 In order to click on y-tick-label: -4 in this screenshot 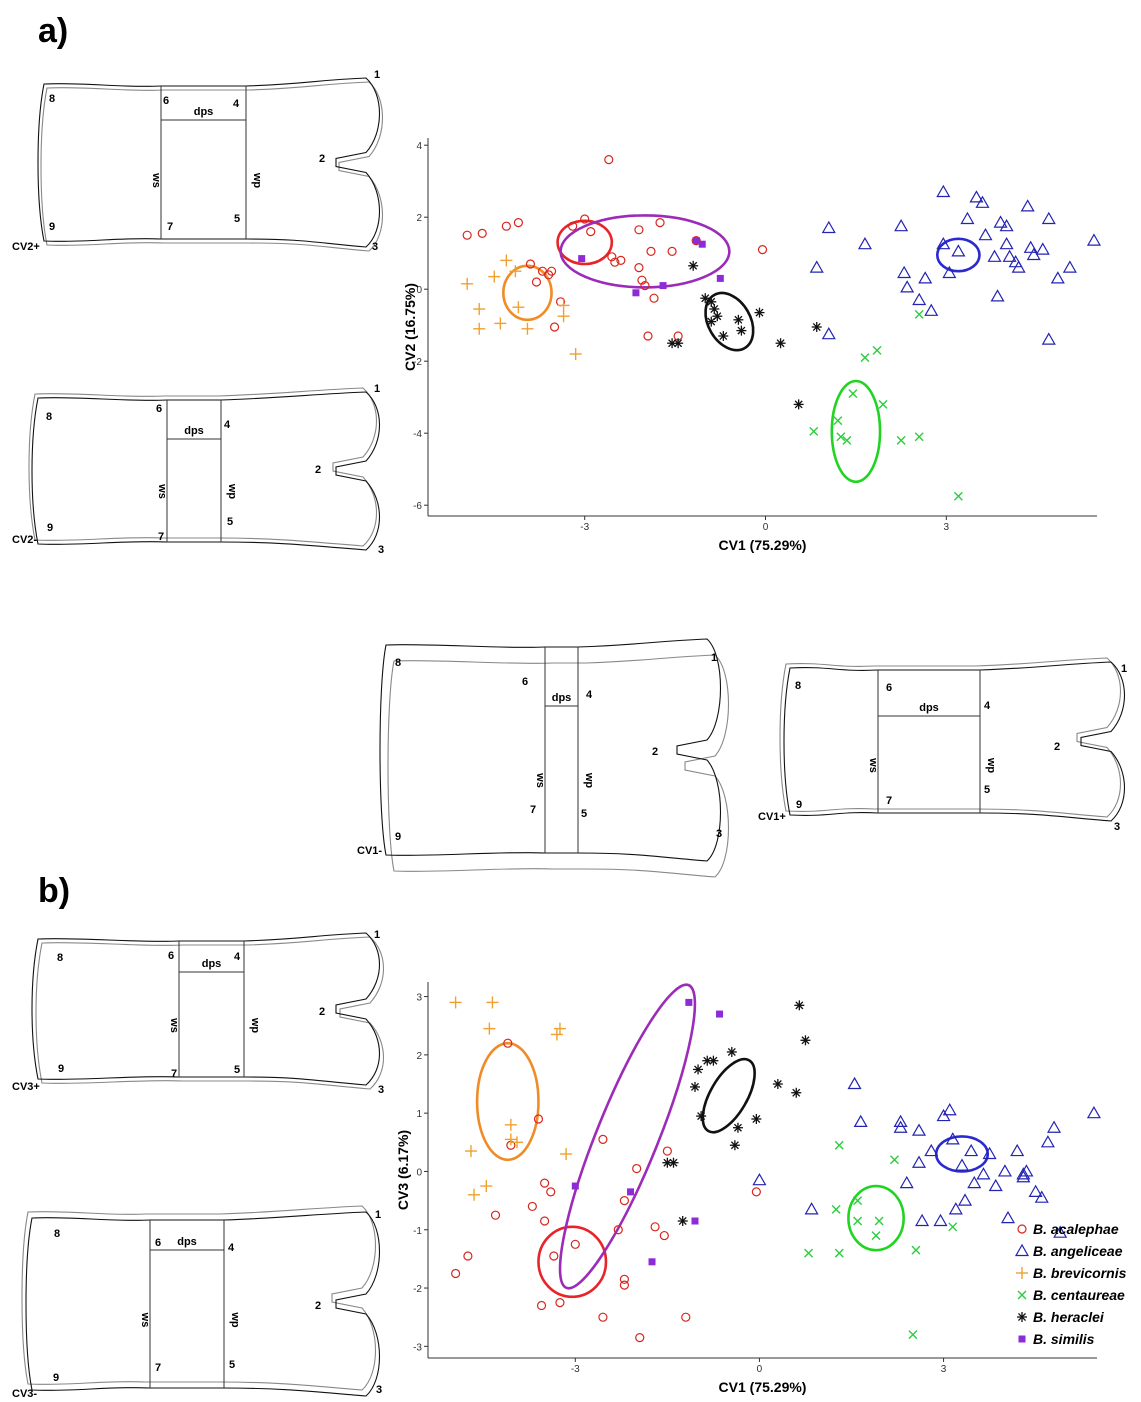, I will do `click(417, 434)`.